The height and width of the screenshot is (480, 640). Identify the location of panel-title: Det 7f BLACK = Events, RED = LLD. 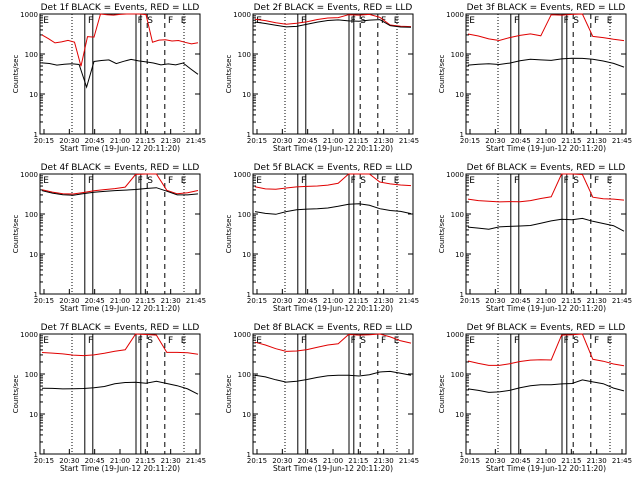
(120, 328).